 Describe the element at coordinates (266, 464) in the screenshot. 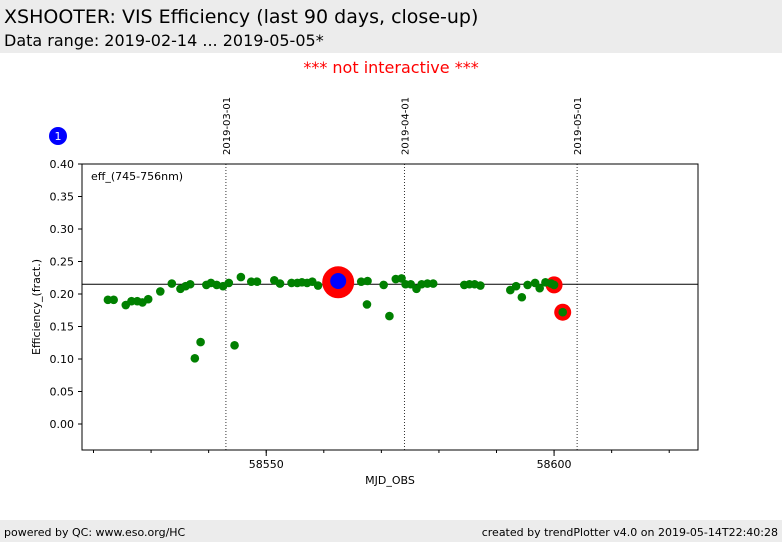

I see `x-tick-label: 58550` at that location.